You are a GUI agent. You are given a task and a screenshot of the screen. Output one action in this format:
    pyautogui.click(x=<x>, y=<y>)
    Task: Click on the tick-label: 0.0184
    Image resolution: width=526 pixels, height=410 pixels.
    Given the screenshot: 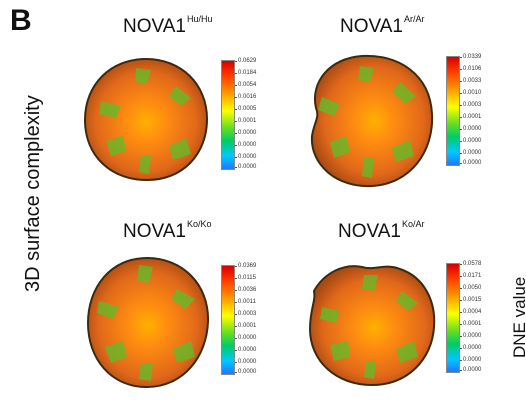 What is the action you would take?
    pyautogui.click(x=245, y=73)
    